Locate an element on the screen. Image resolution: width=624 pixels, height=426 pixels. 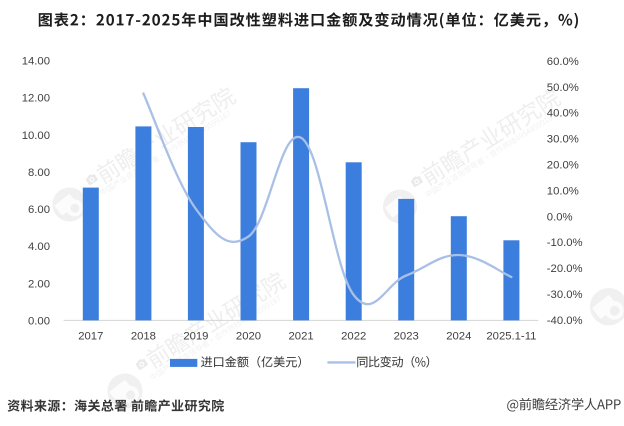
svg-text: 4.00 is located at coordinates (39, 247).